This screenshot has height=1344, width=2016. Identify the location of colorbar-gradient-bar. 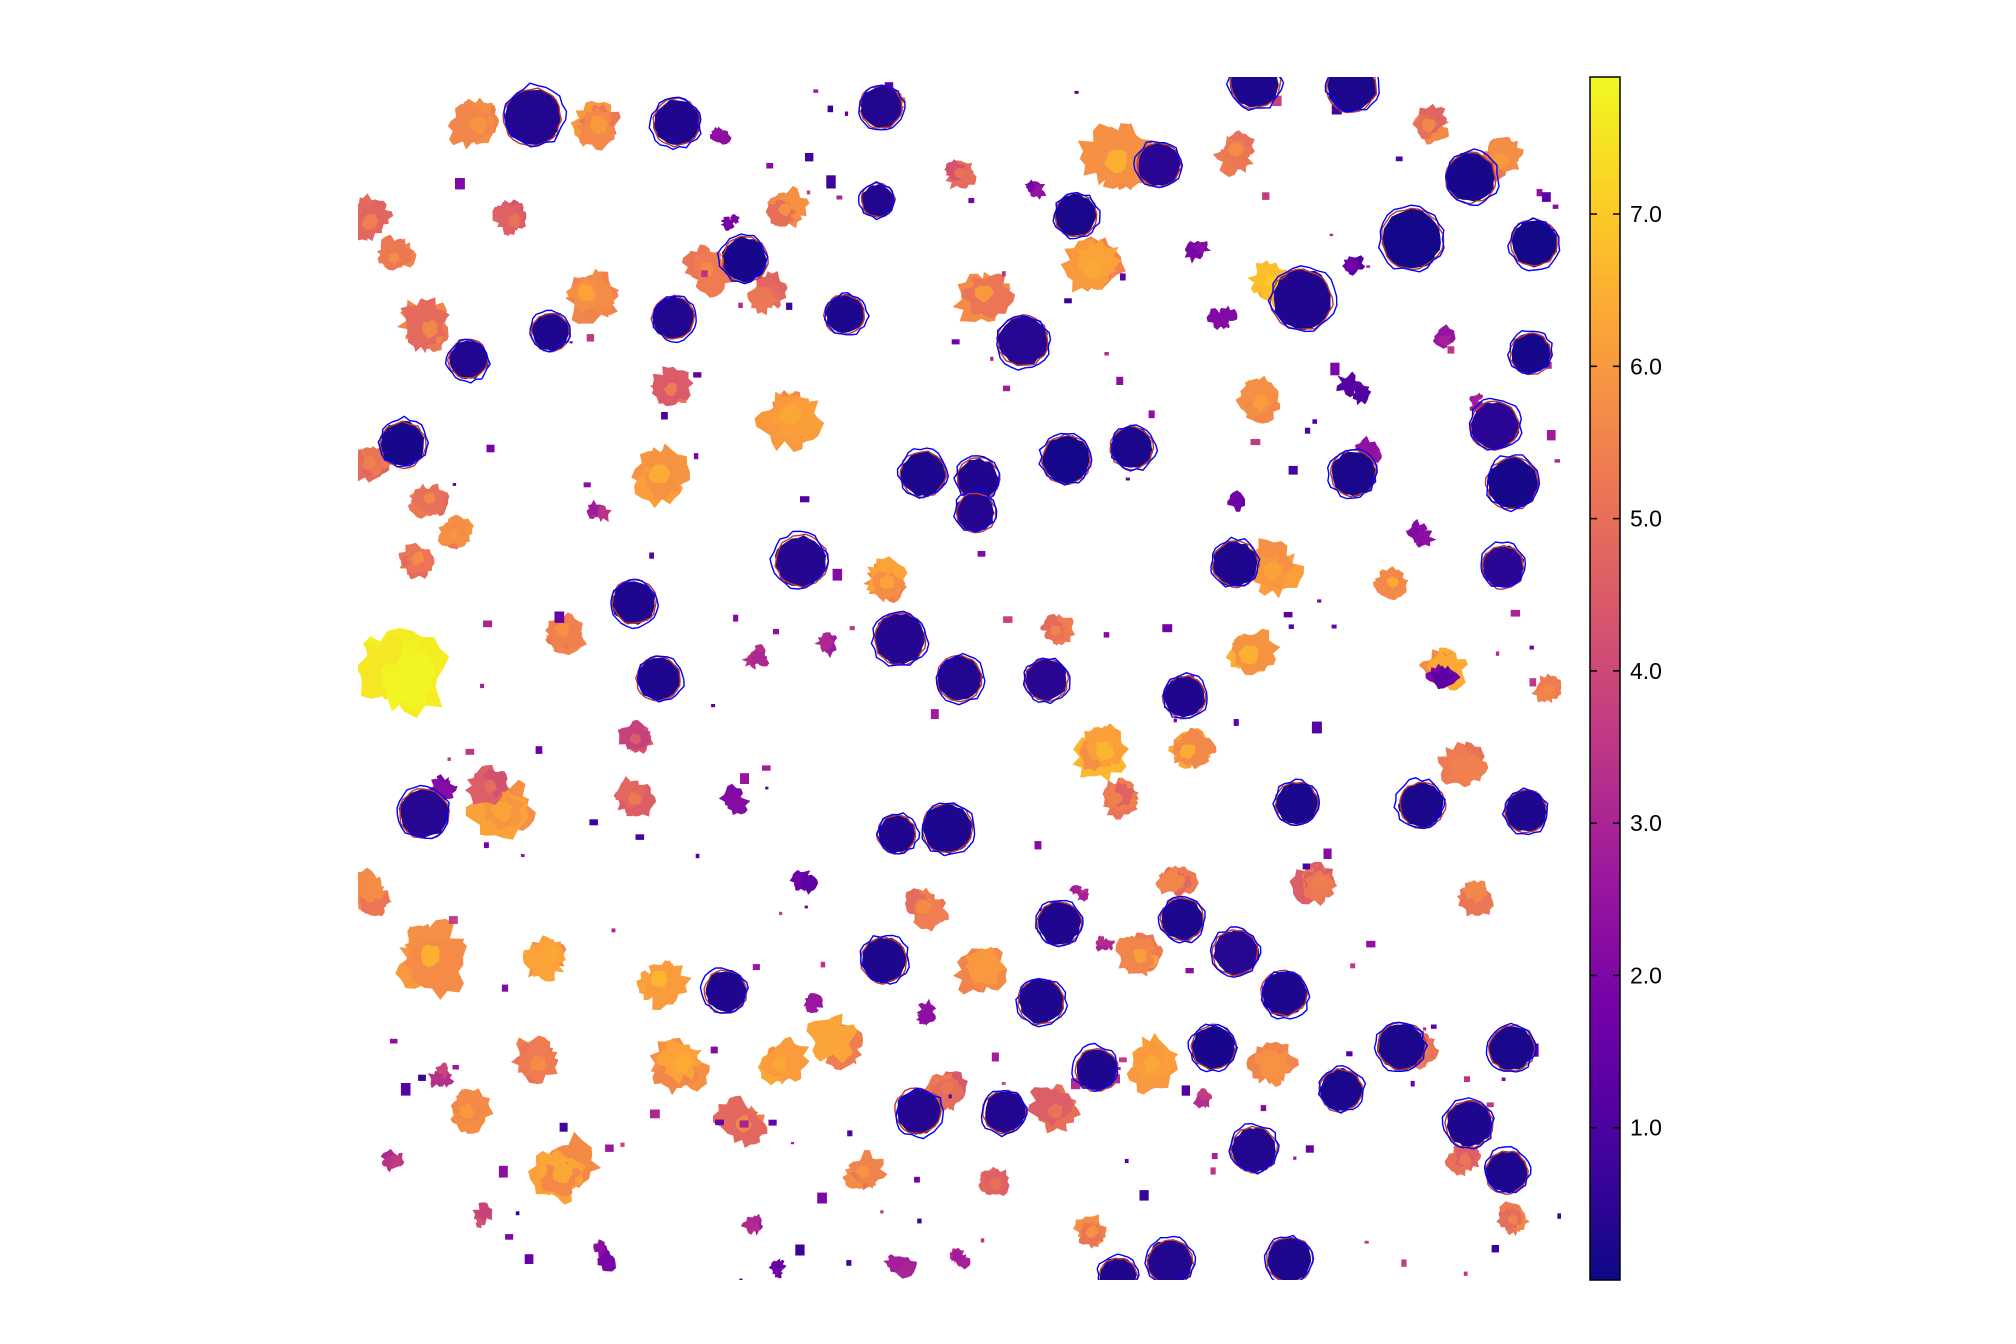
(1605, 678).